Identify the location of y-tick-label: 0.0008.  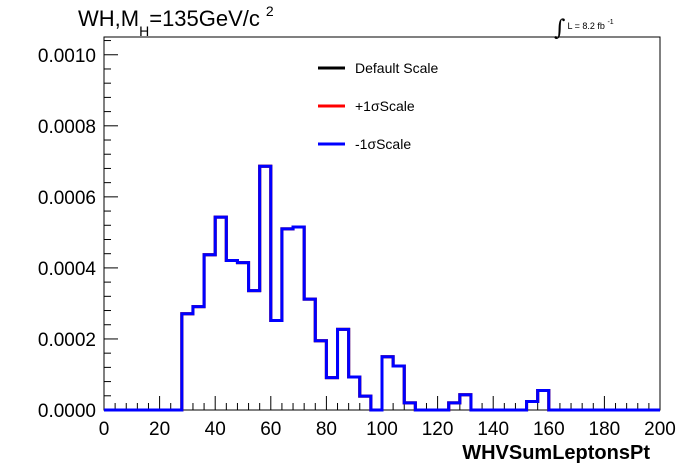
(67, 127).